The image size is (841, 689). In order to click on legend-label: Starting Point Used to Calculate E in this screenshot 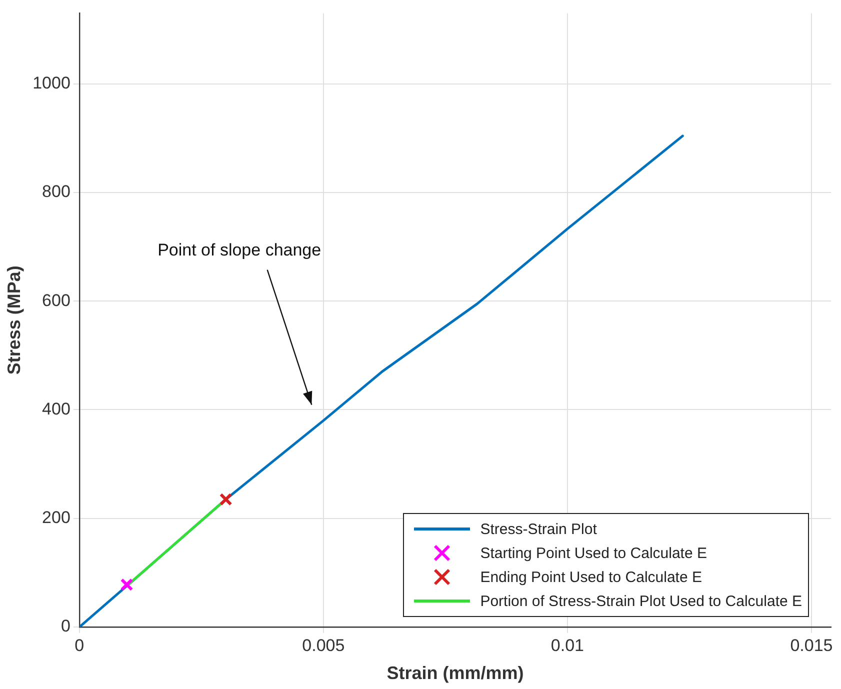, I will do `click(593, 553)`.